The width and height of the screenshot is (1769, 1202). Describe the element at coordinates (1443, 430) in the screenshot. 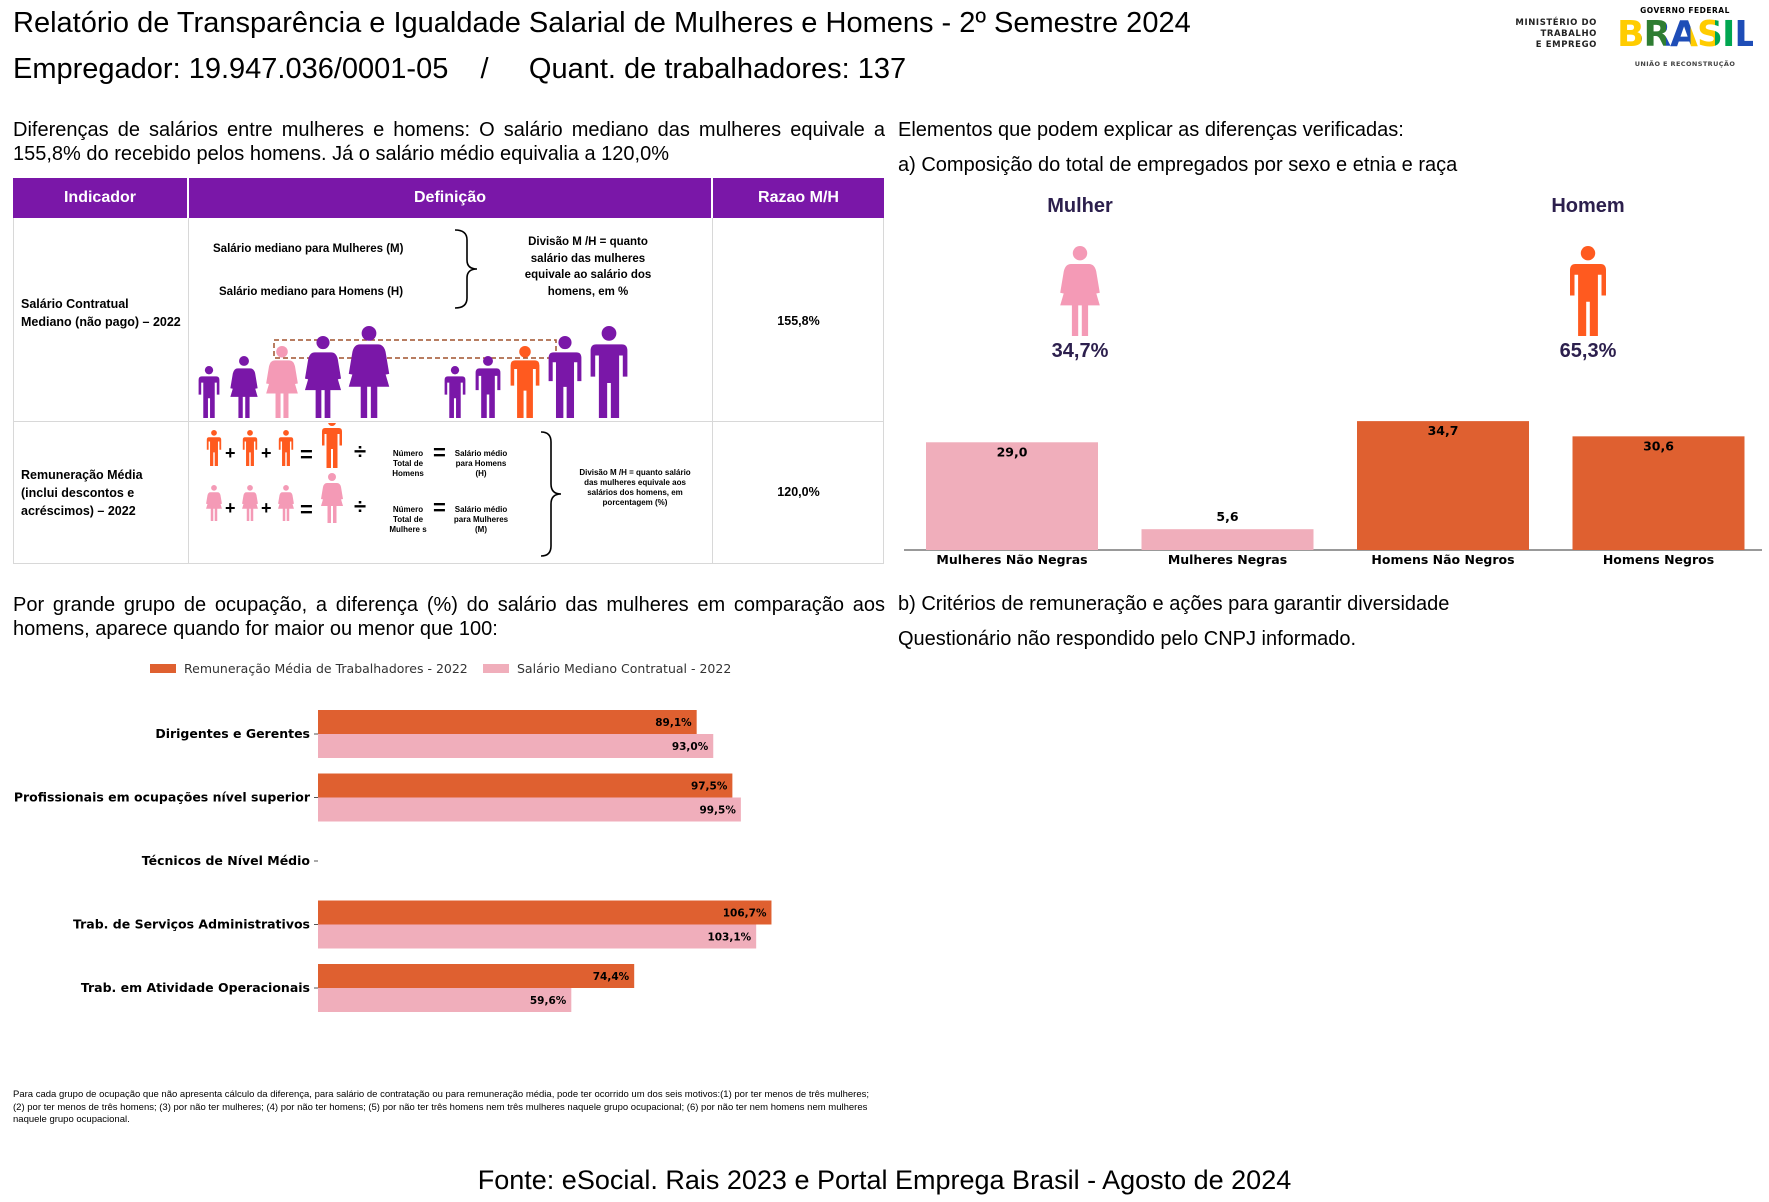

I see `composition-value-label-3: 34,7` at that location.